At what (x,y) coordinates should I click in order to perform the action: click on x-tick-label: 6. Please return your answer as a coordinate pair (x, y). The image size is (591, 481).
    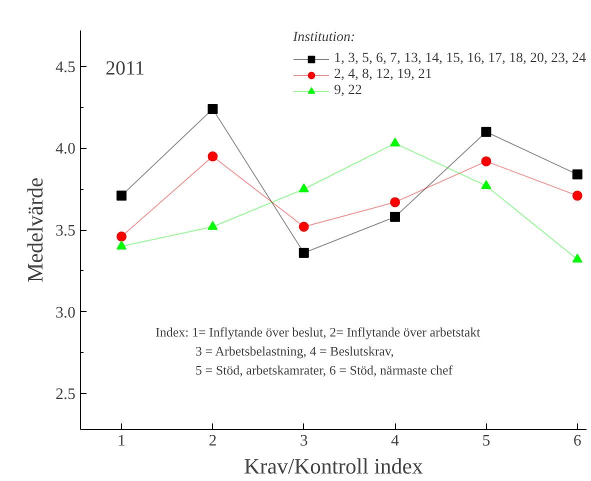
    Looking at the image, I should click on (577, 441).